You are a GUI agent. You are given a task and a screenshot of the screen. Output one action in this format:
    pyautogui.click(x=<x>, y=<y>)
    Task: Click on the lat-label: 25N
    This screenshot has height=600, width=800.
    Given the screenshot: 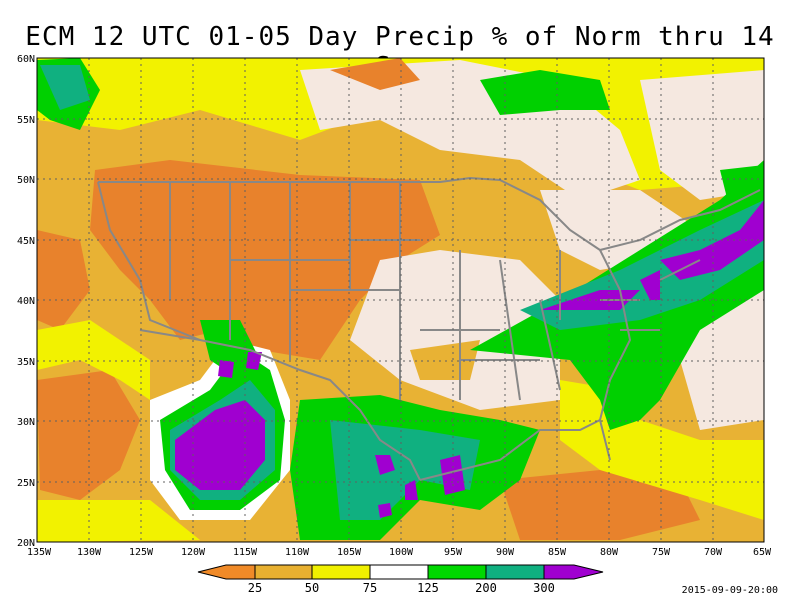 What is the action you would take?
    pyautogui.click(x=26, y=483)
    